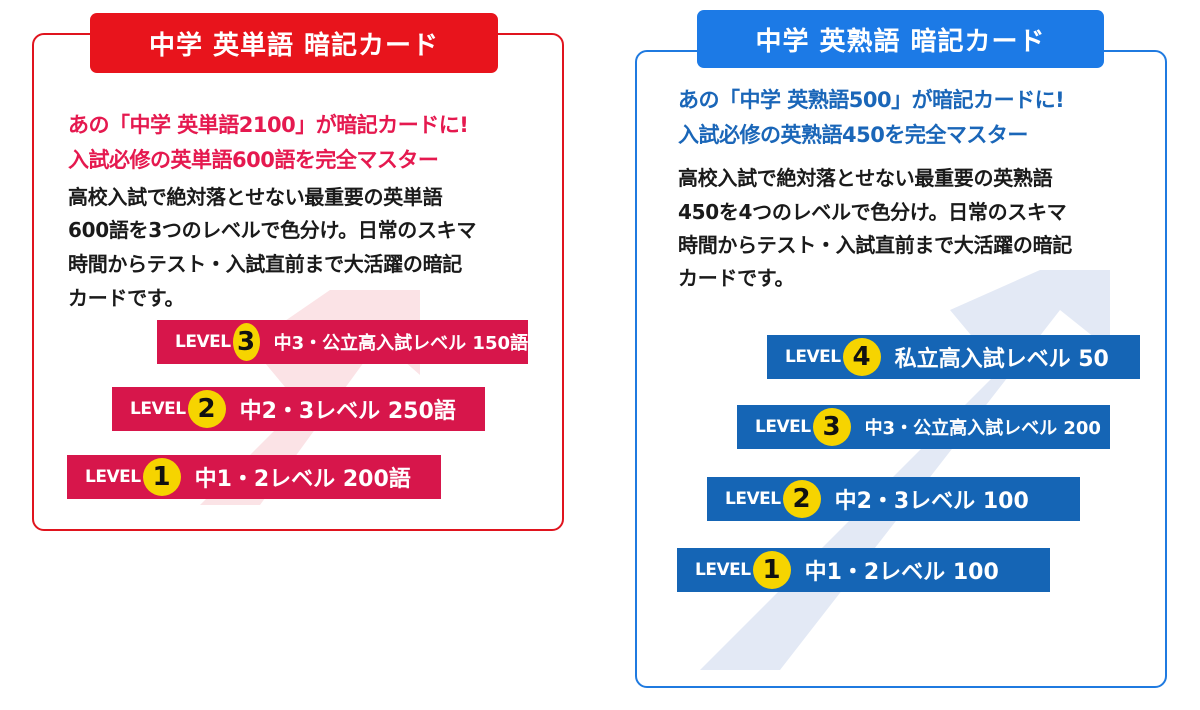  What do you see at coordinates (861, 357) in the screenshot?
I see `level-number-badge: 4` at bounding box center [861, 357].